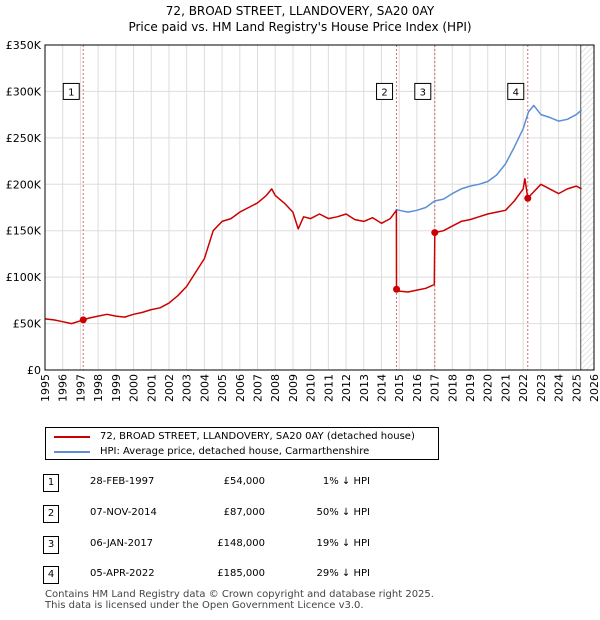 The height and width of the screenshot is (620, 600). I want to click on hpi-line, so click(489, 158).